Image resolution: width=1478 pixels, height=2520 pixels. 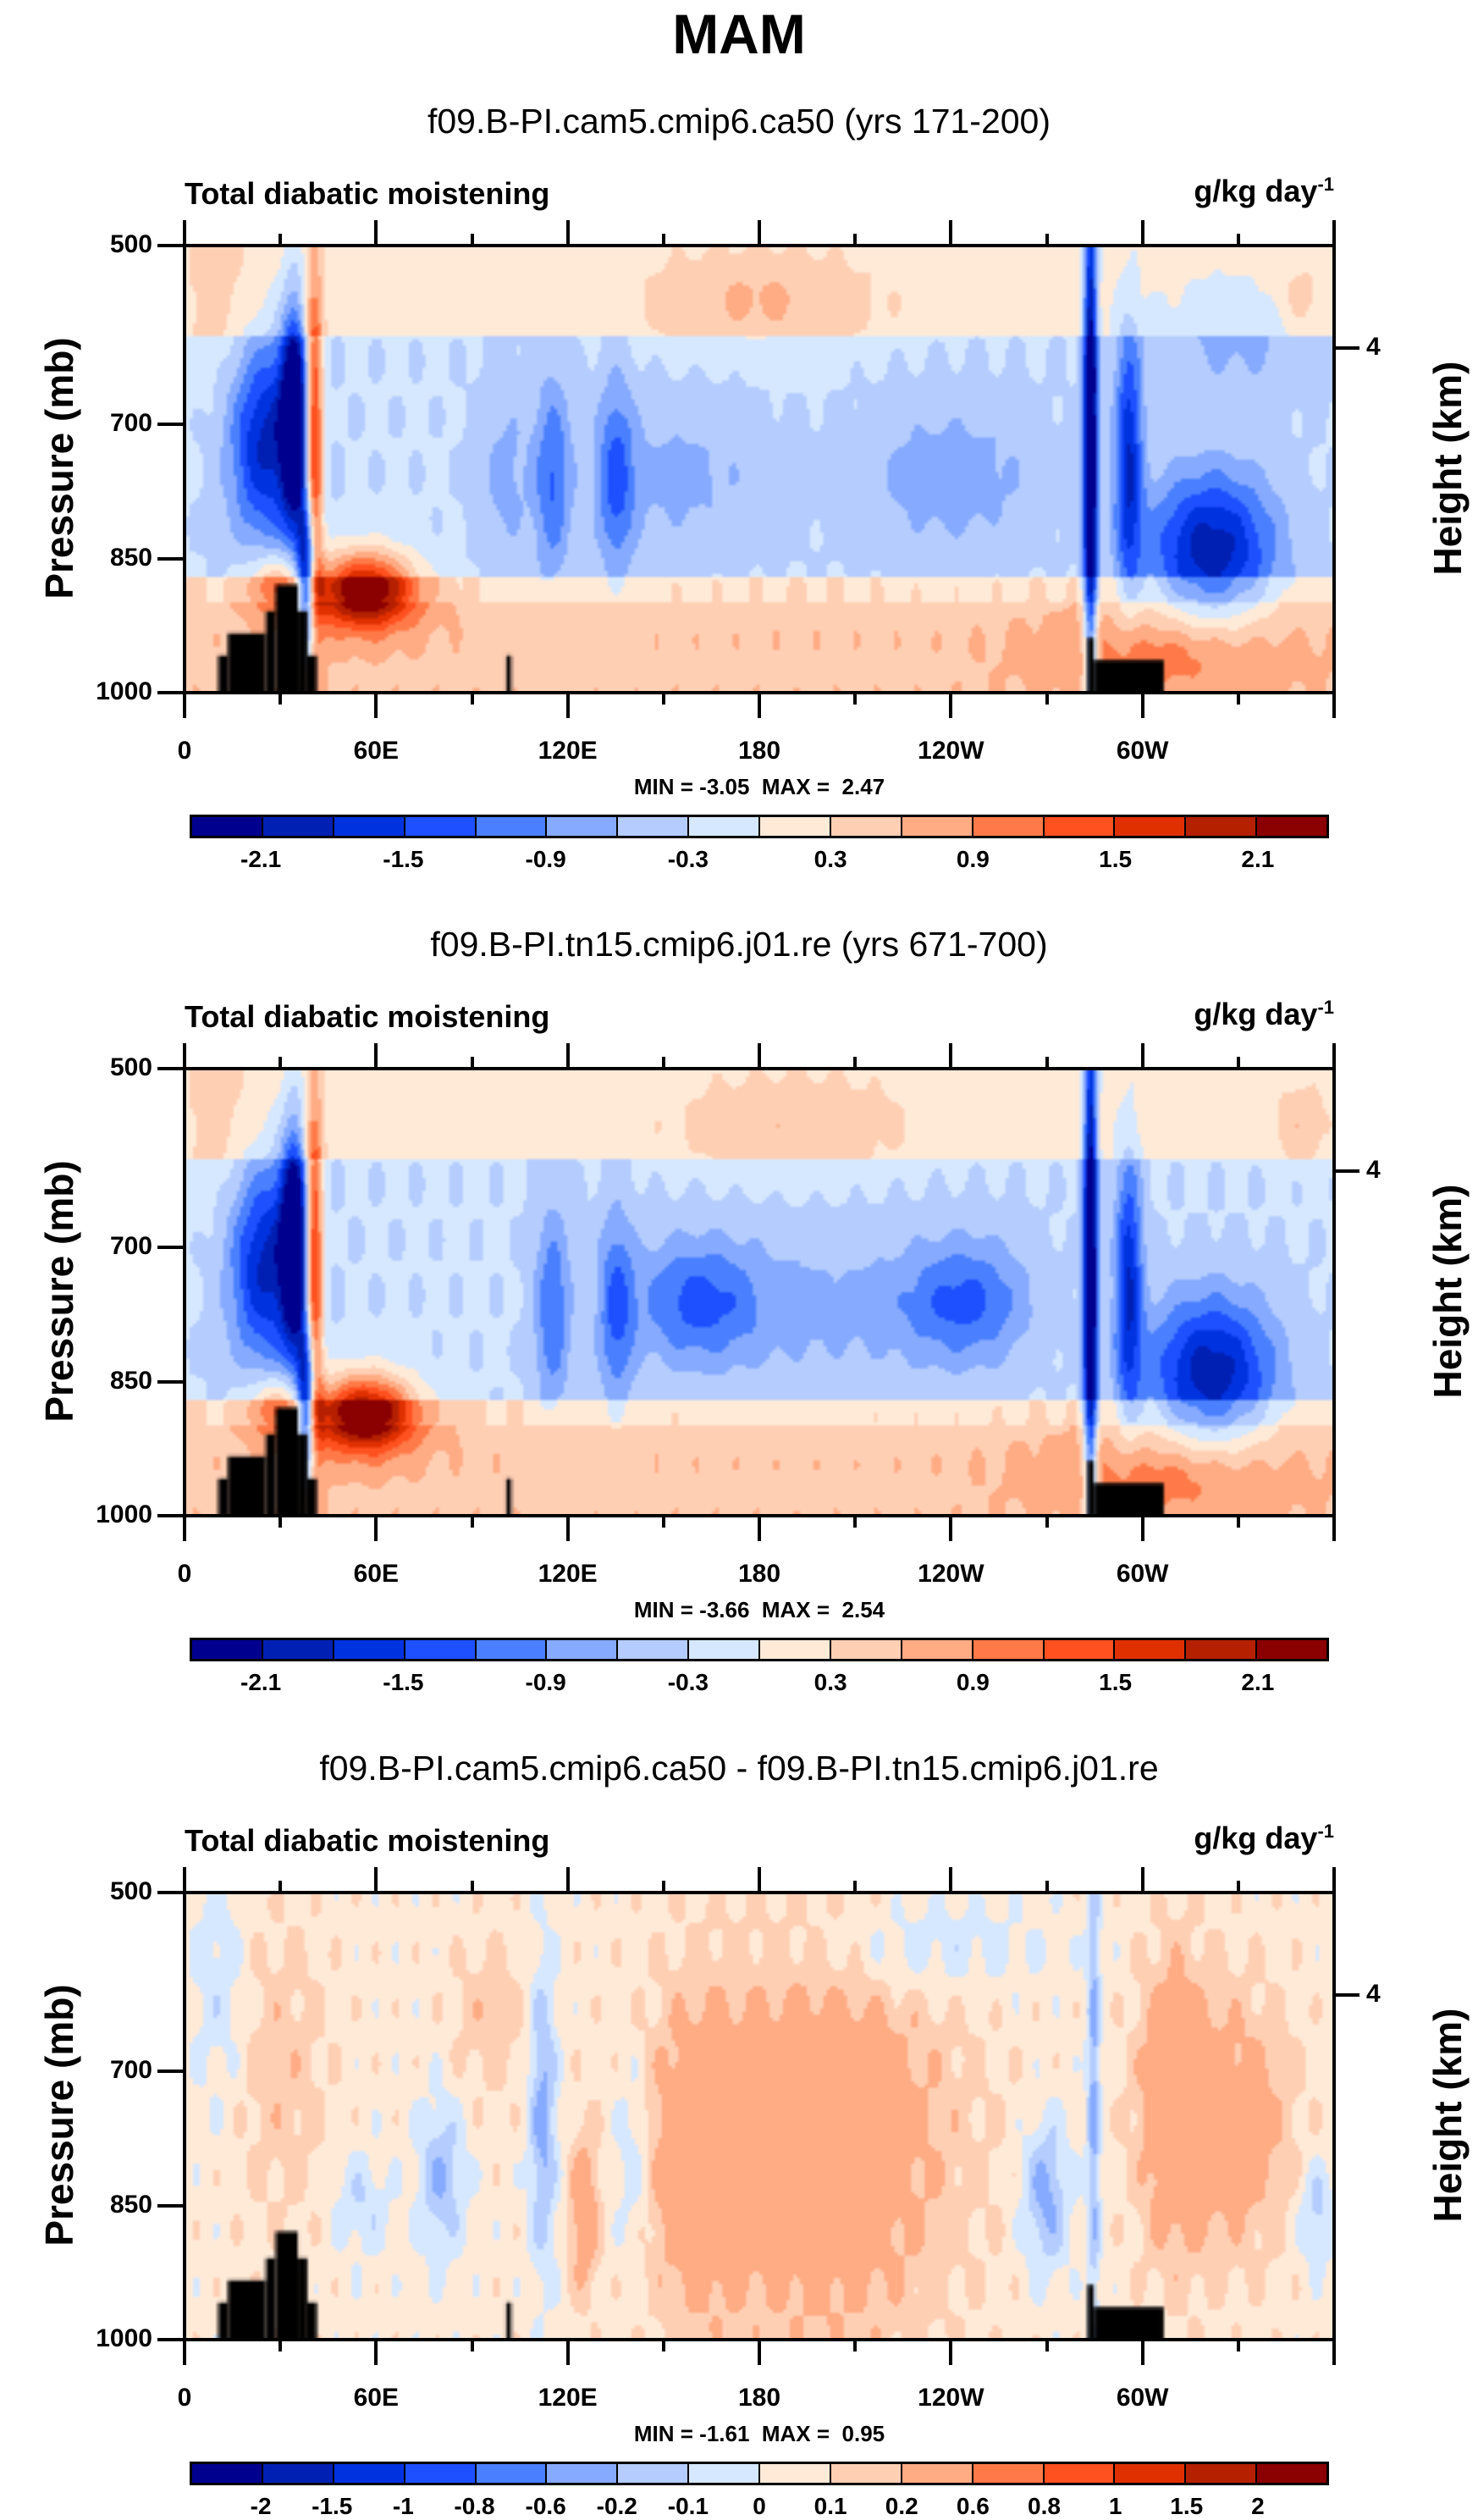 I want to click on colorbar-label: -2.1, so click(x=261, y=859).